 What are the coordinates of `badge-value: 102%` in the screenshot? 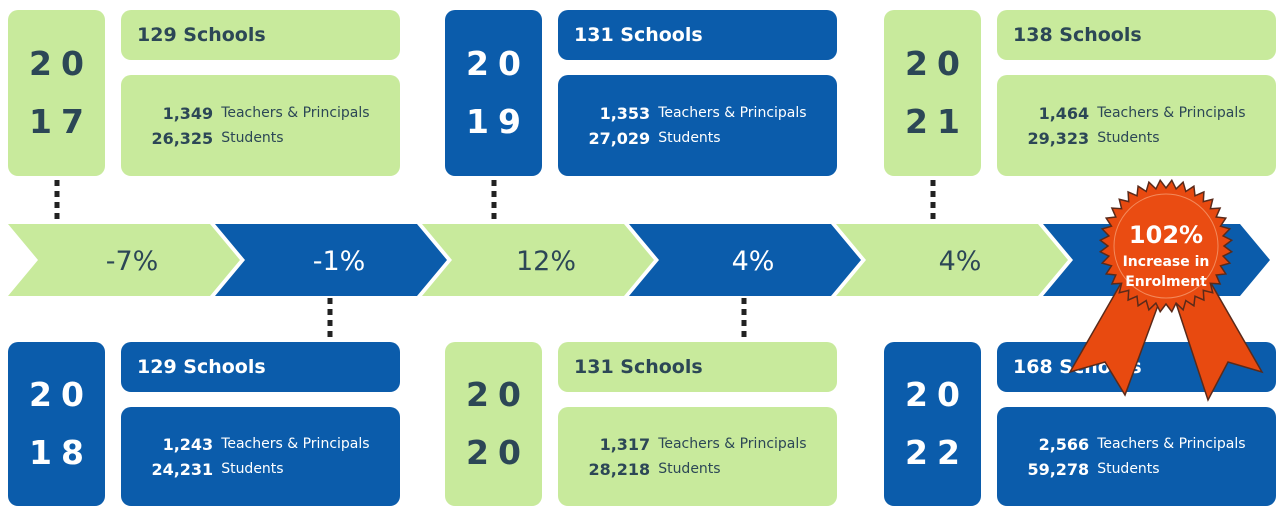 It's located at (1166, 235).